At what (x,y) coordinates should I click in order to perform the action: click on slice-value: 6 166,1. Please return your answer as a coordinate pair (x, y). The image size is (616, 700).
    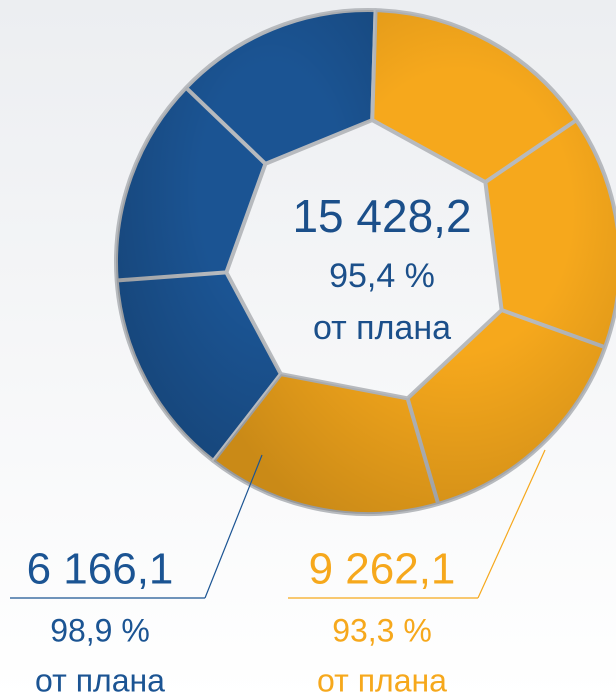
    Looking at the image, I should click on (100, 569).